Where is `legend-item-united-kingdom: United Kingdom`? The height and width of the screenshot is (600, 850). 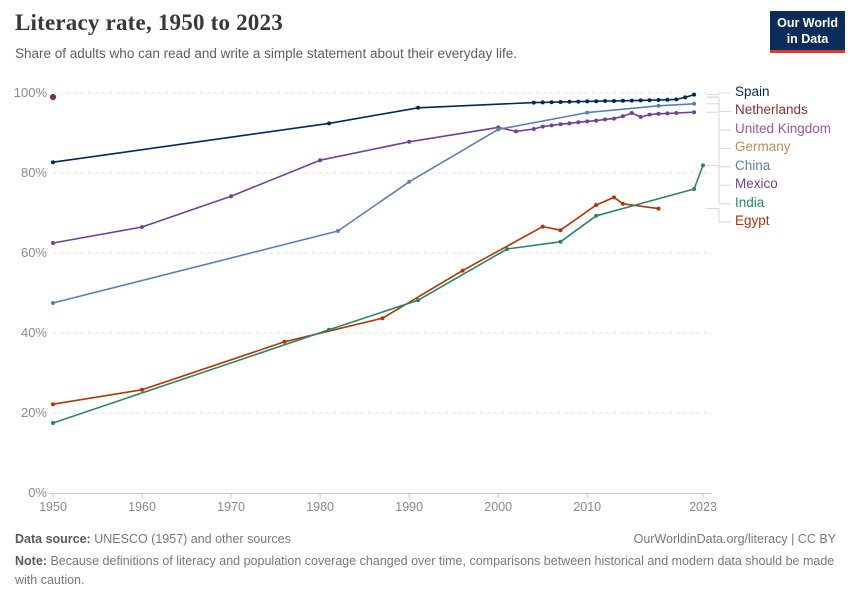 legend-item-united-kingdom: United Kingdom is located at coordinates (783, 128).